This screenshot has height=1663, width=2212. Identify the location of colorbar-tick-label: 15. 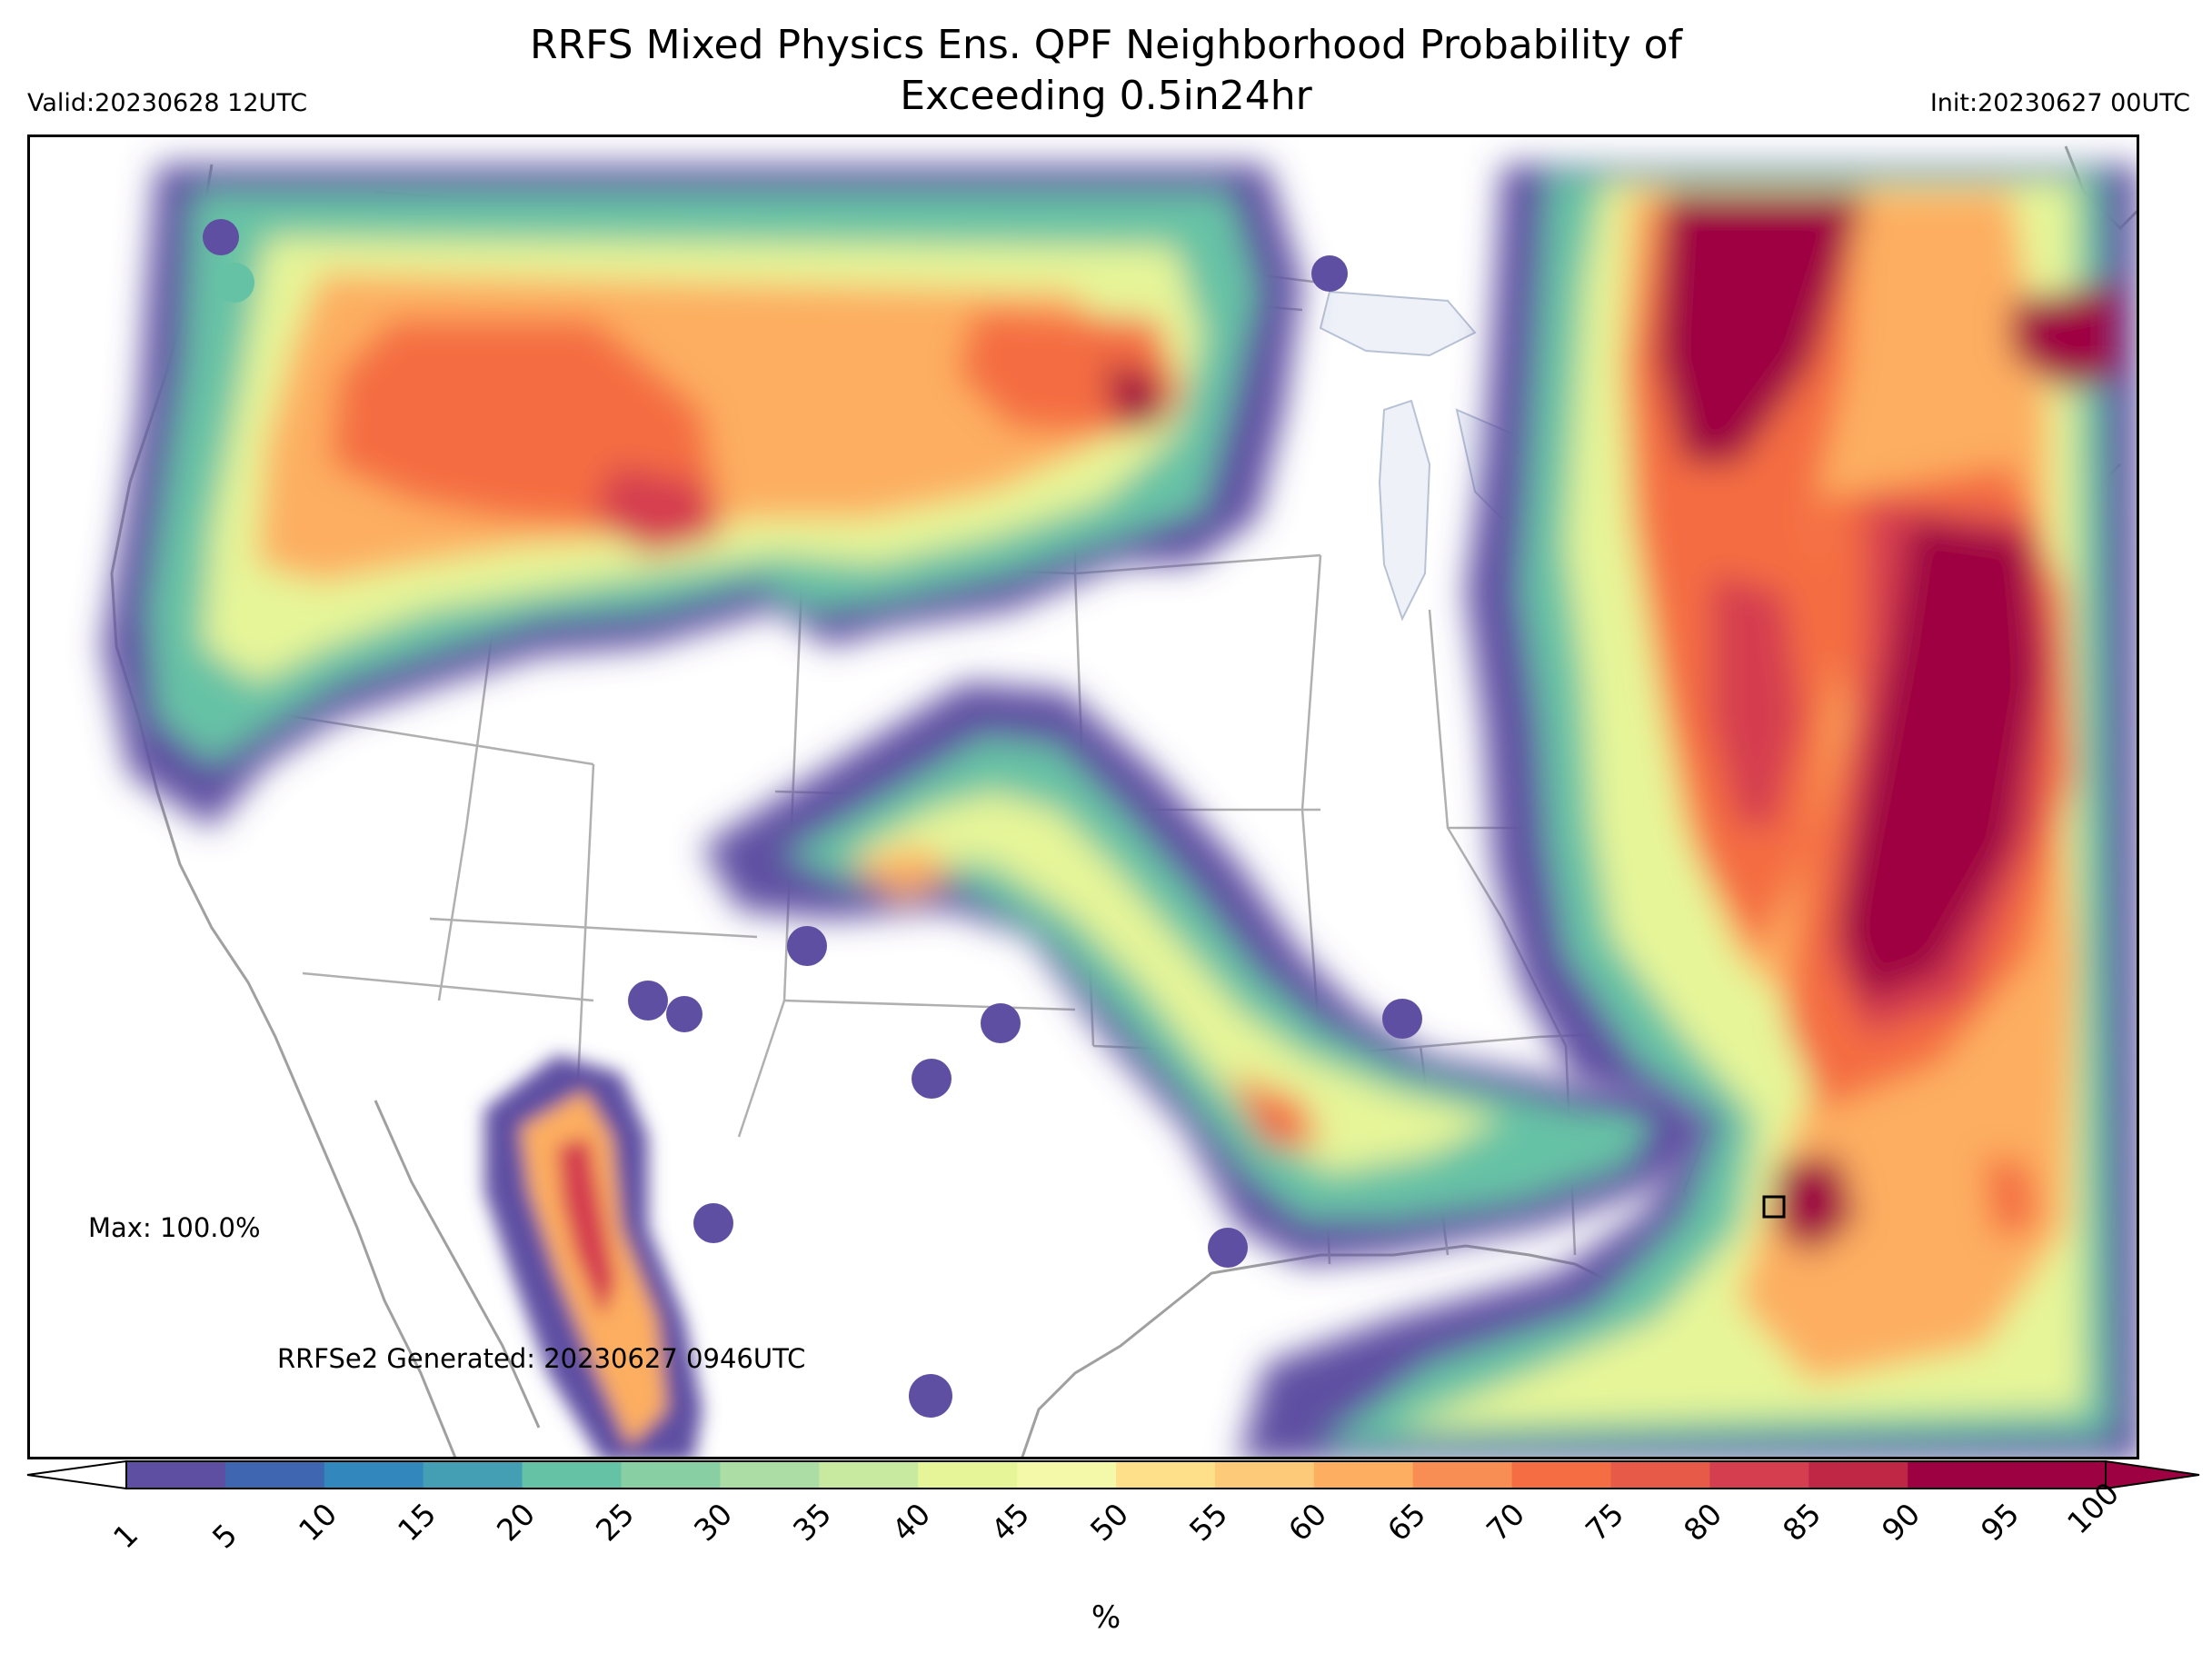
(416, 1522).